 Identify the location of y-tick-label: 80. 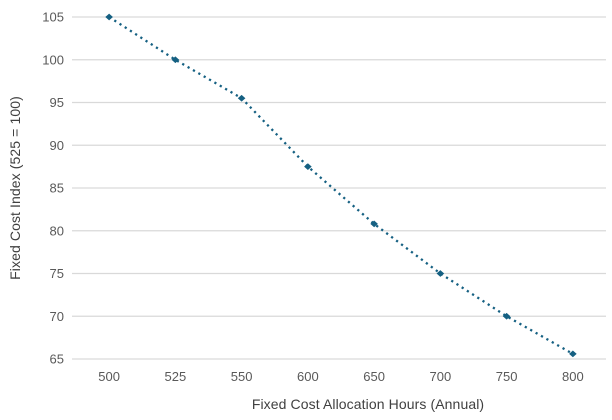
(57, 230).